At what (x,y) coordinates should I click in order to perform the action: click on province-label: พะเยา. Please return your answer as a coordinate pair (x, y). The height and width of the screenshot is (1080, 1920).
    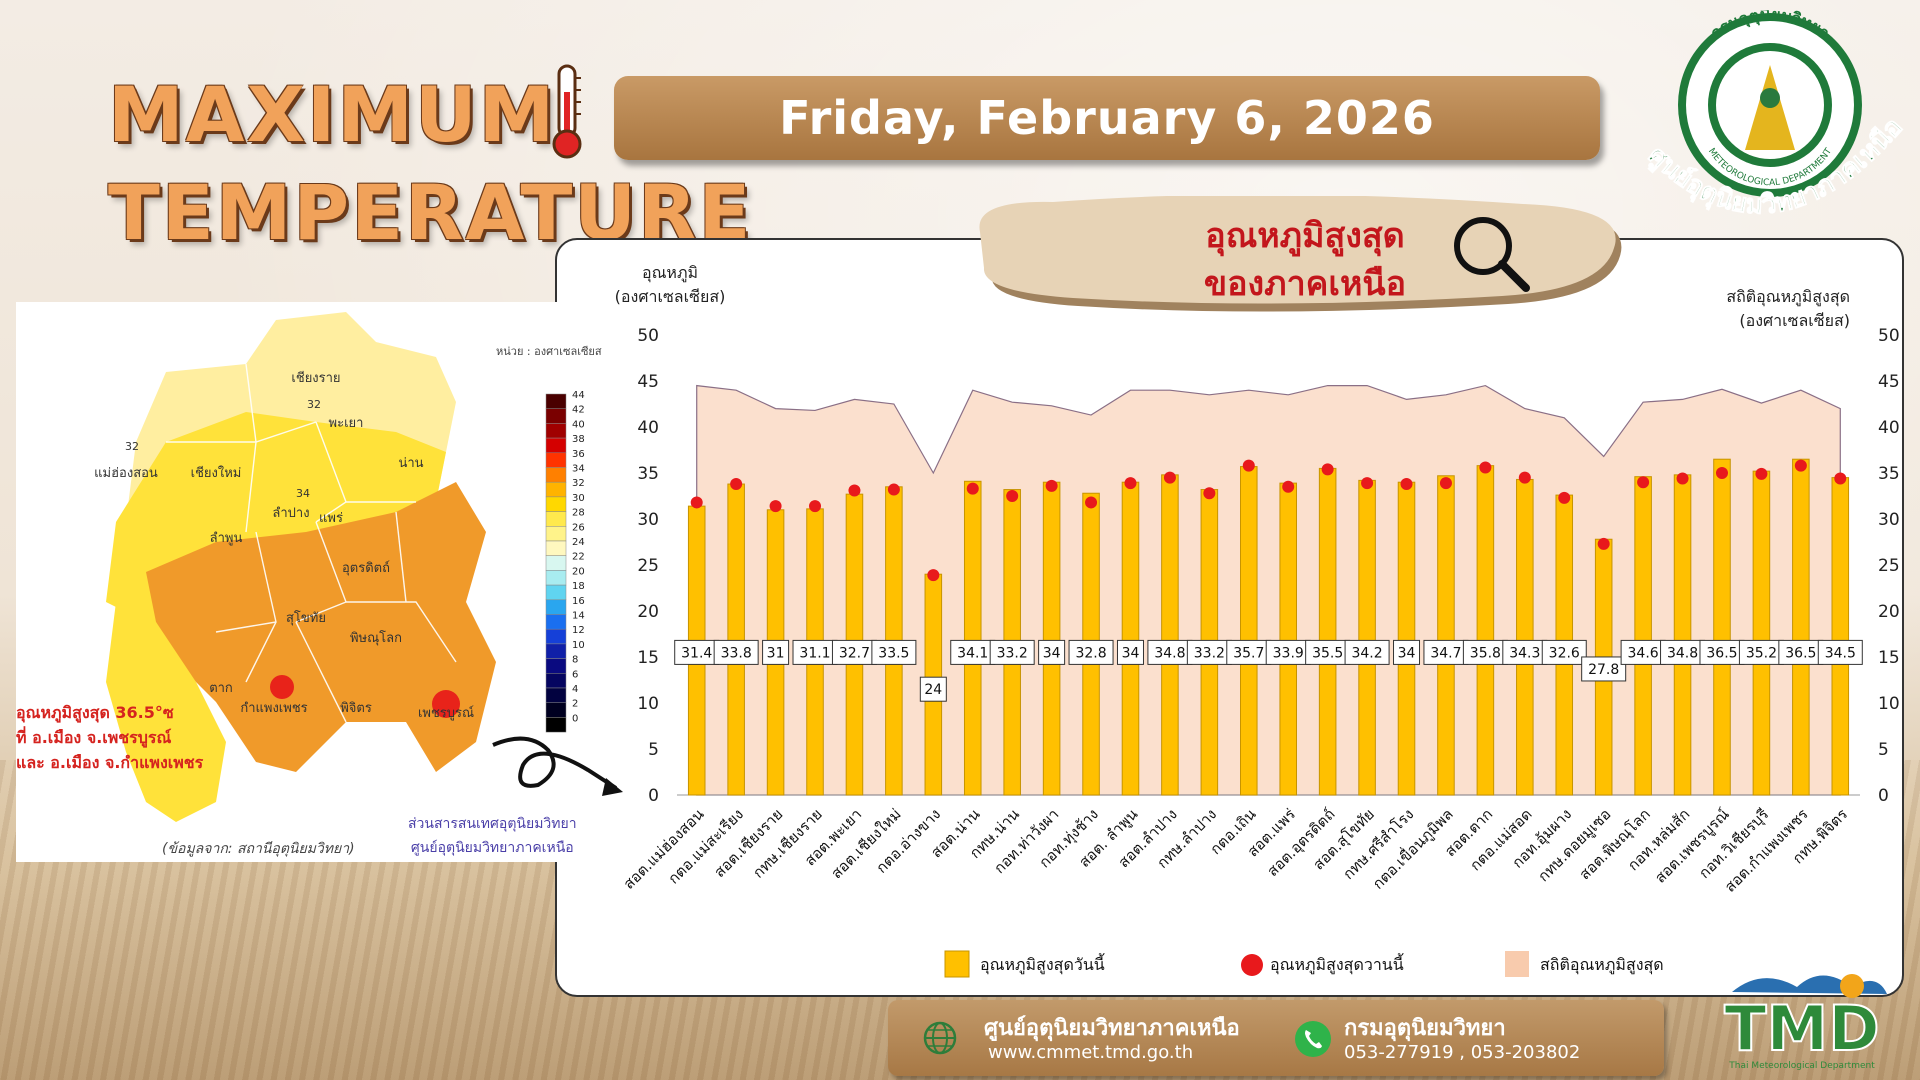
    Looking at the image, I should click on (346, 423).